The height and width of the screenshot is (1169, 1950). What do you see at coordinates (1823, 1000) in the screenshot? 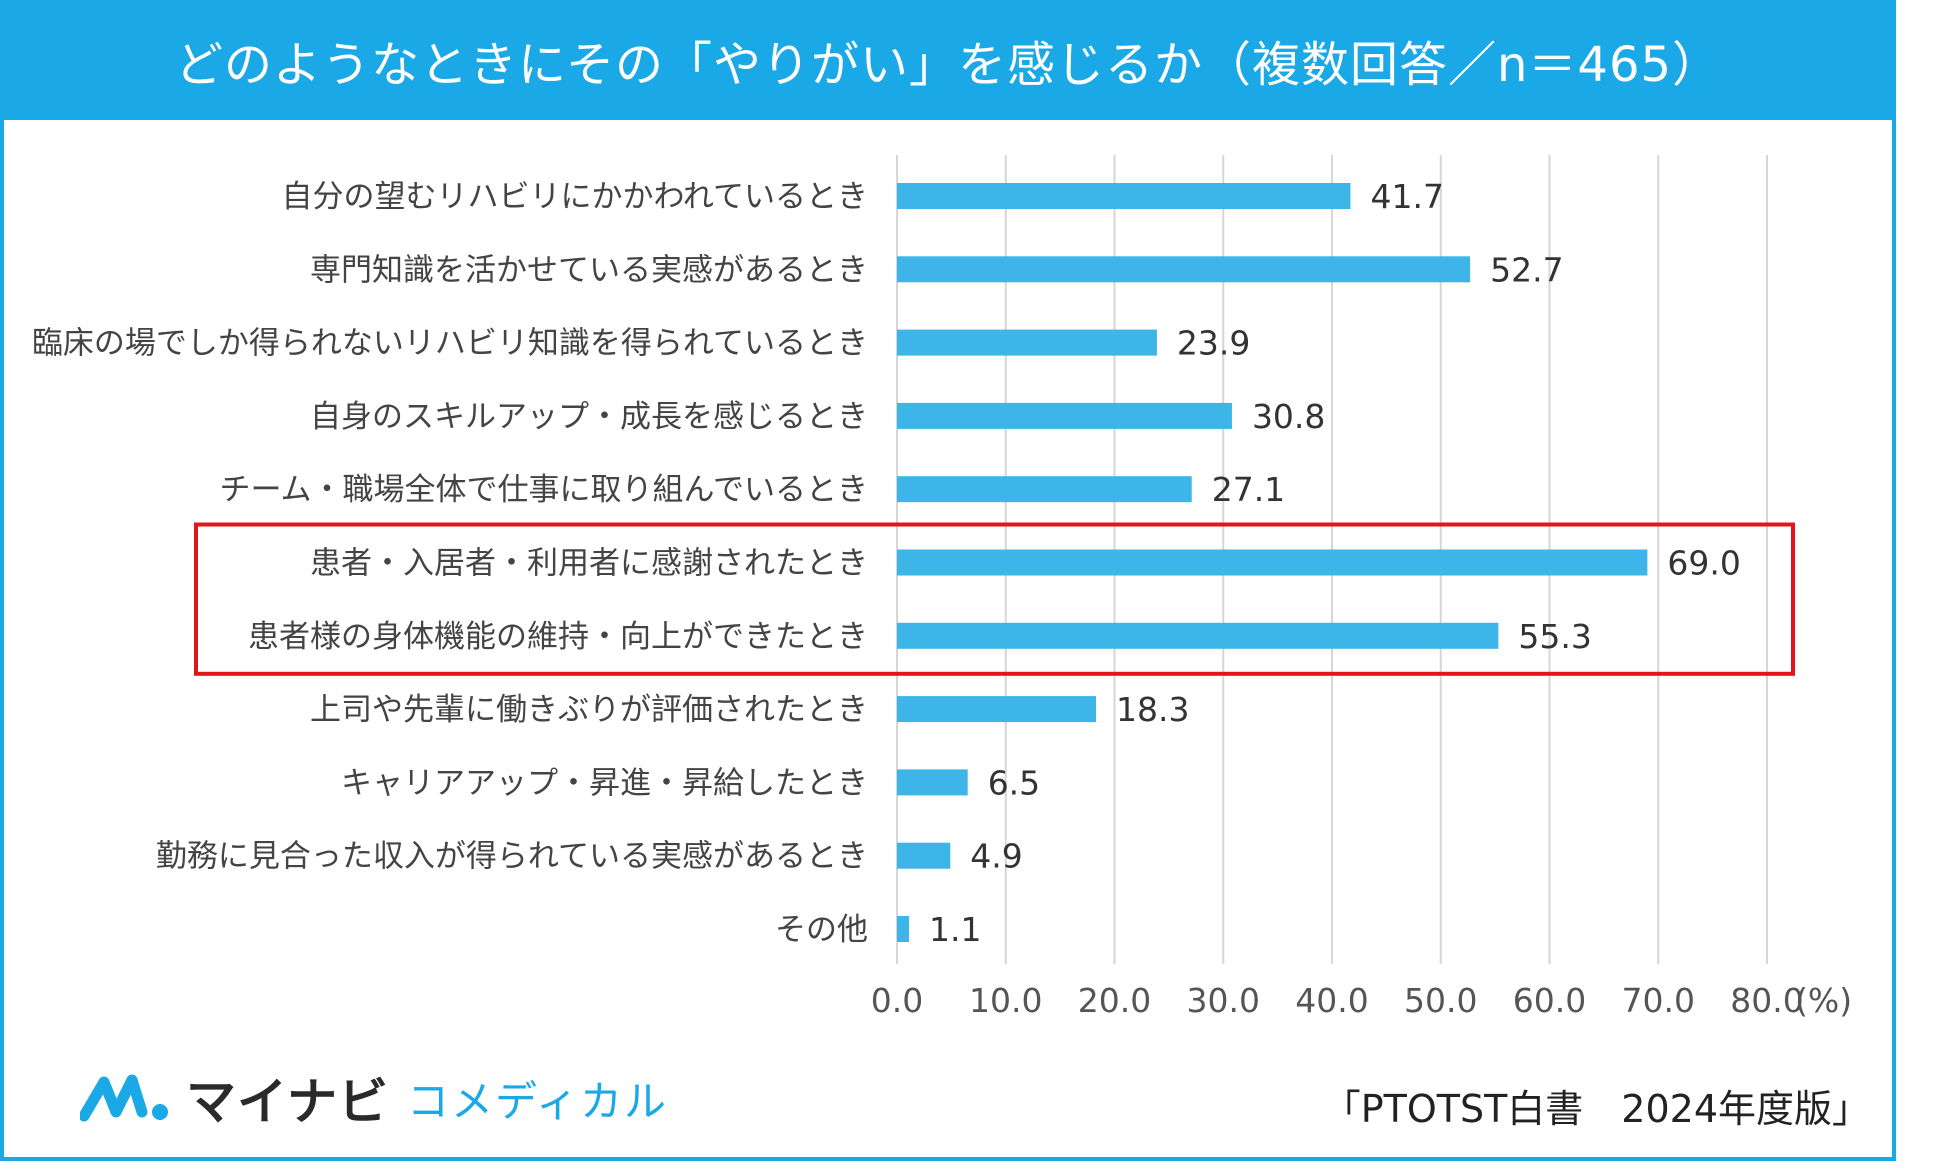
I see `x-unit-label: (%)` at bounding box center [1823, 1000].